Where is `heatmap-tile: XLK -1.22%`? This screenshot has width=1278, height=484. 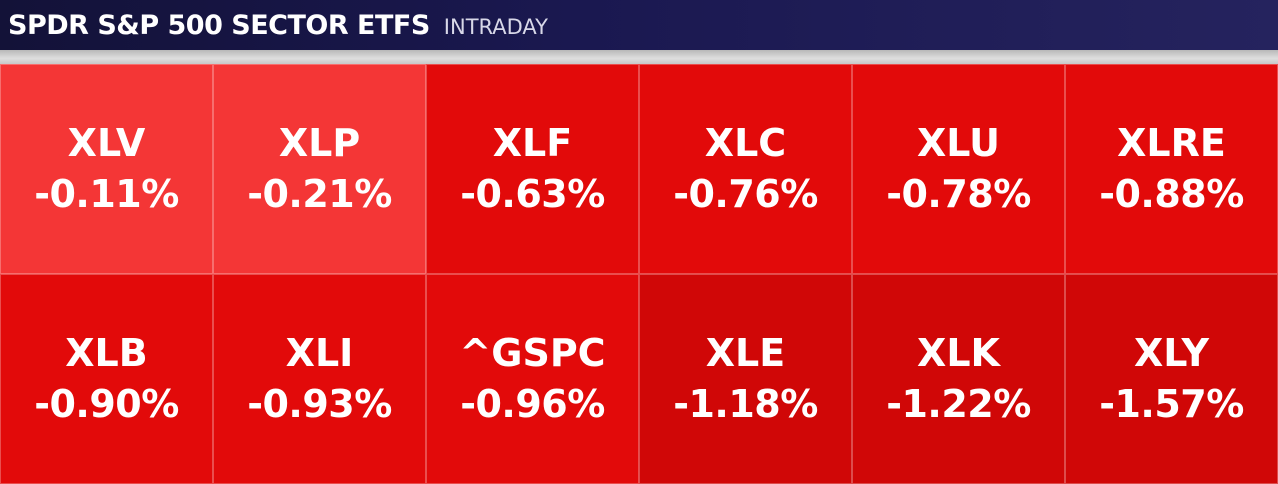
heatmap-tile: XLK -1.22% is located at coordinates (958, 379).